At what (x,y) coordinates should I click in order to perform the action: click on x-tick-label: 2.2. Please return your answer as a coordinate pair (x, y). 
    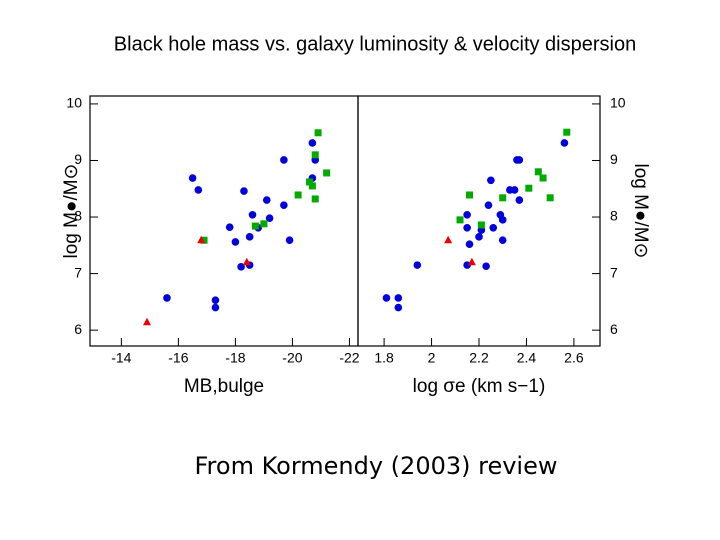
    Looking at the image, I should click on (479, 358).